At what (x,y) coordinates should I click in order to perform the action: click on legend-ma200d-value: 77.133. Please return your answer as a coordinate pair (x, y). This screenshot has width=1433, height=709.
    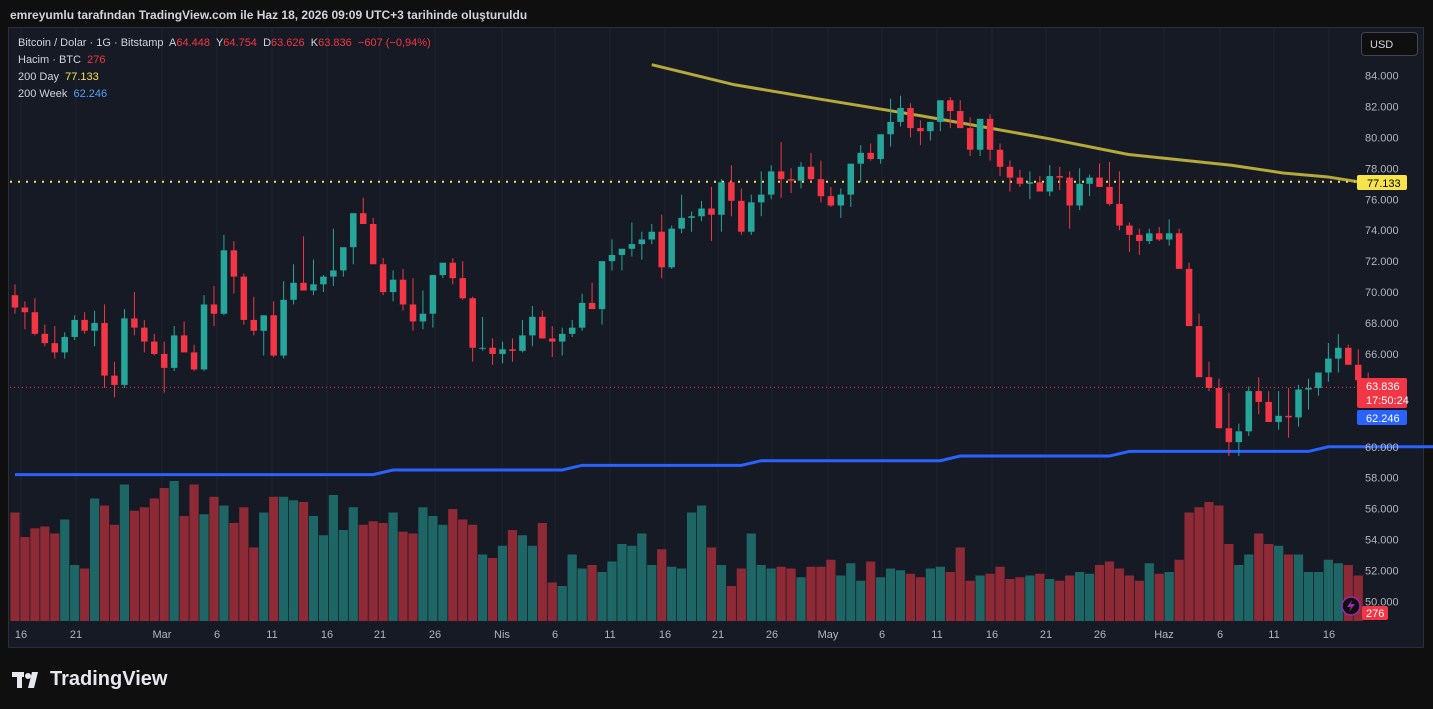
    Looking at the image, I should click on (82, 77).